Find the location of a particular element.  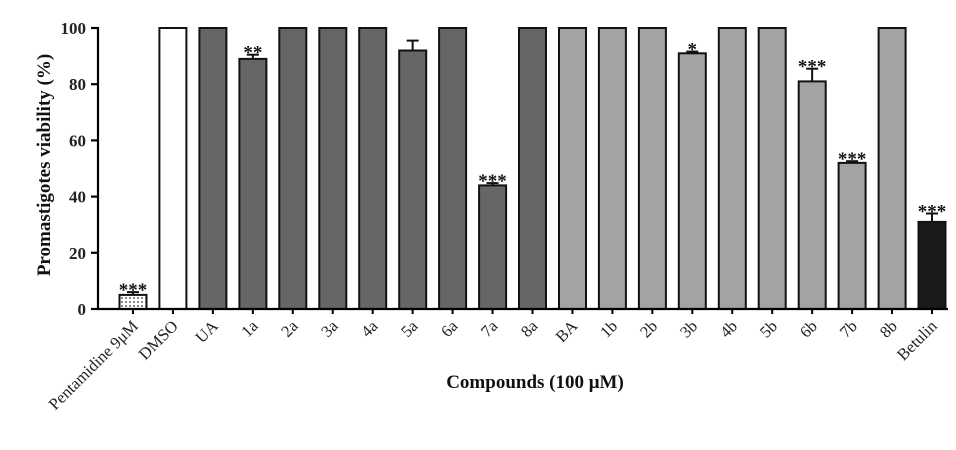

x-tick-label: 1a is located at coordinates (249, 328).